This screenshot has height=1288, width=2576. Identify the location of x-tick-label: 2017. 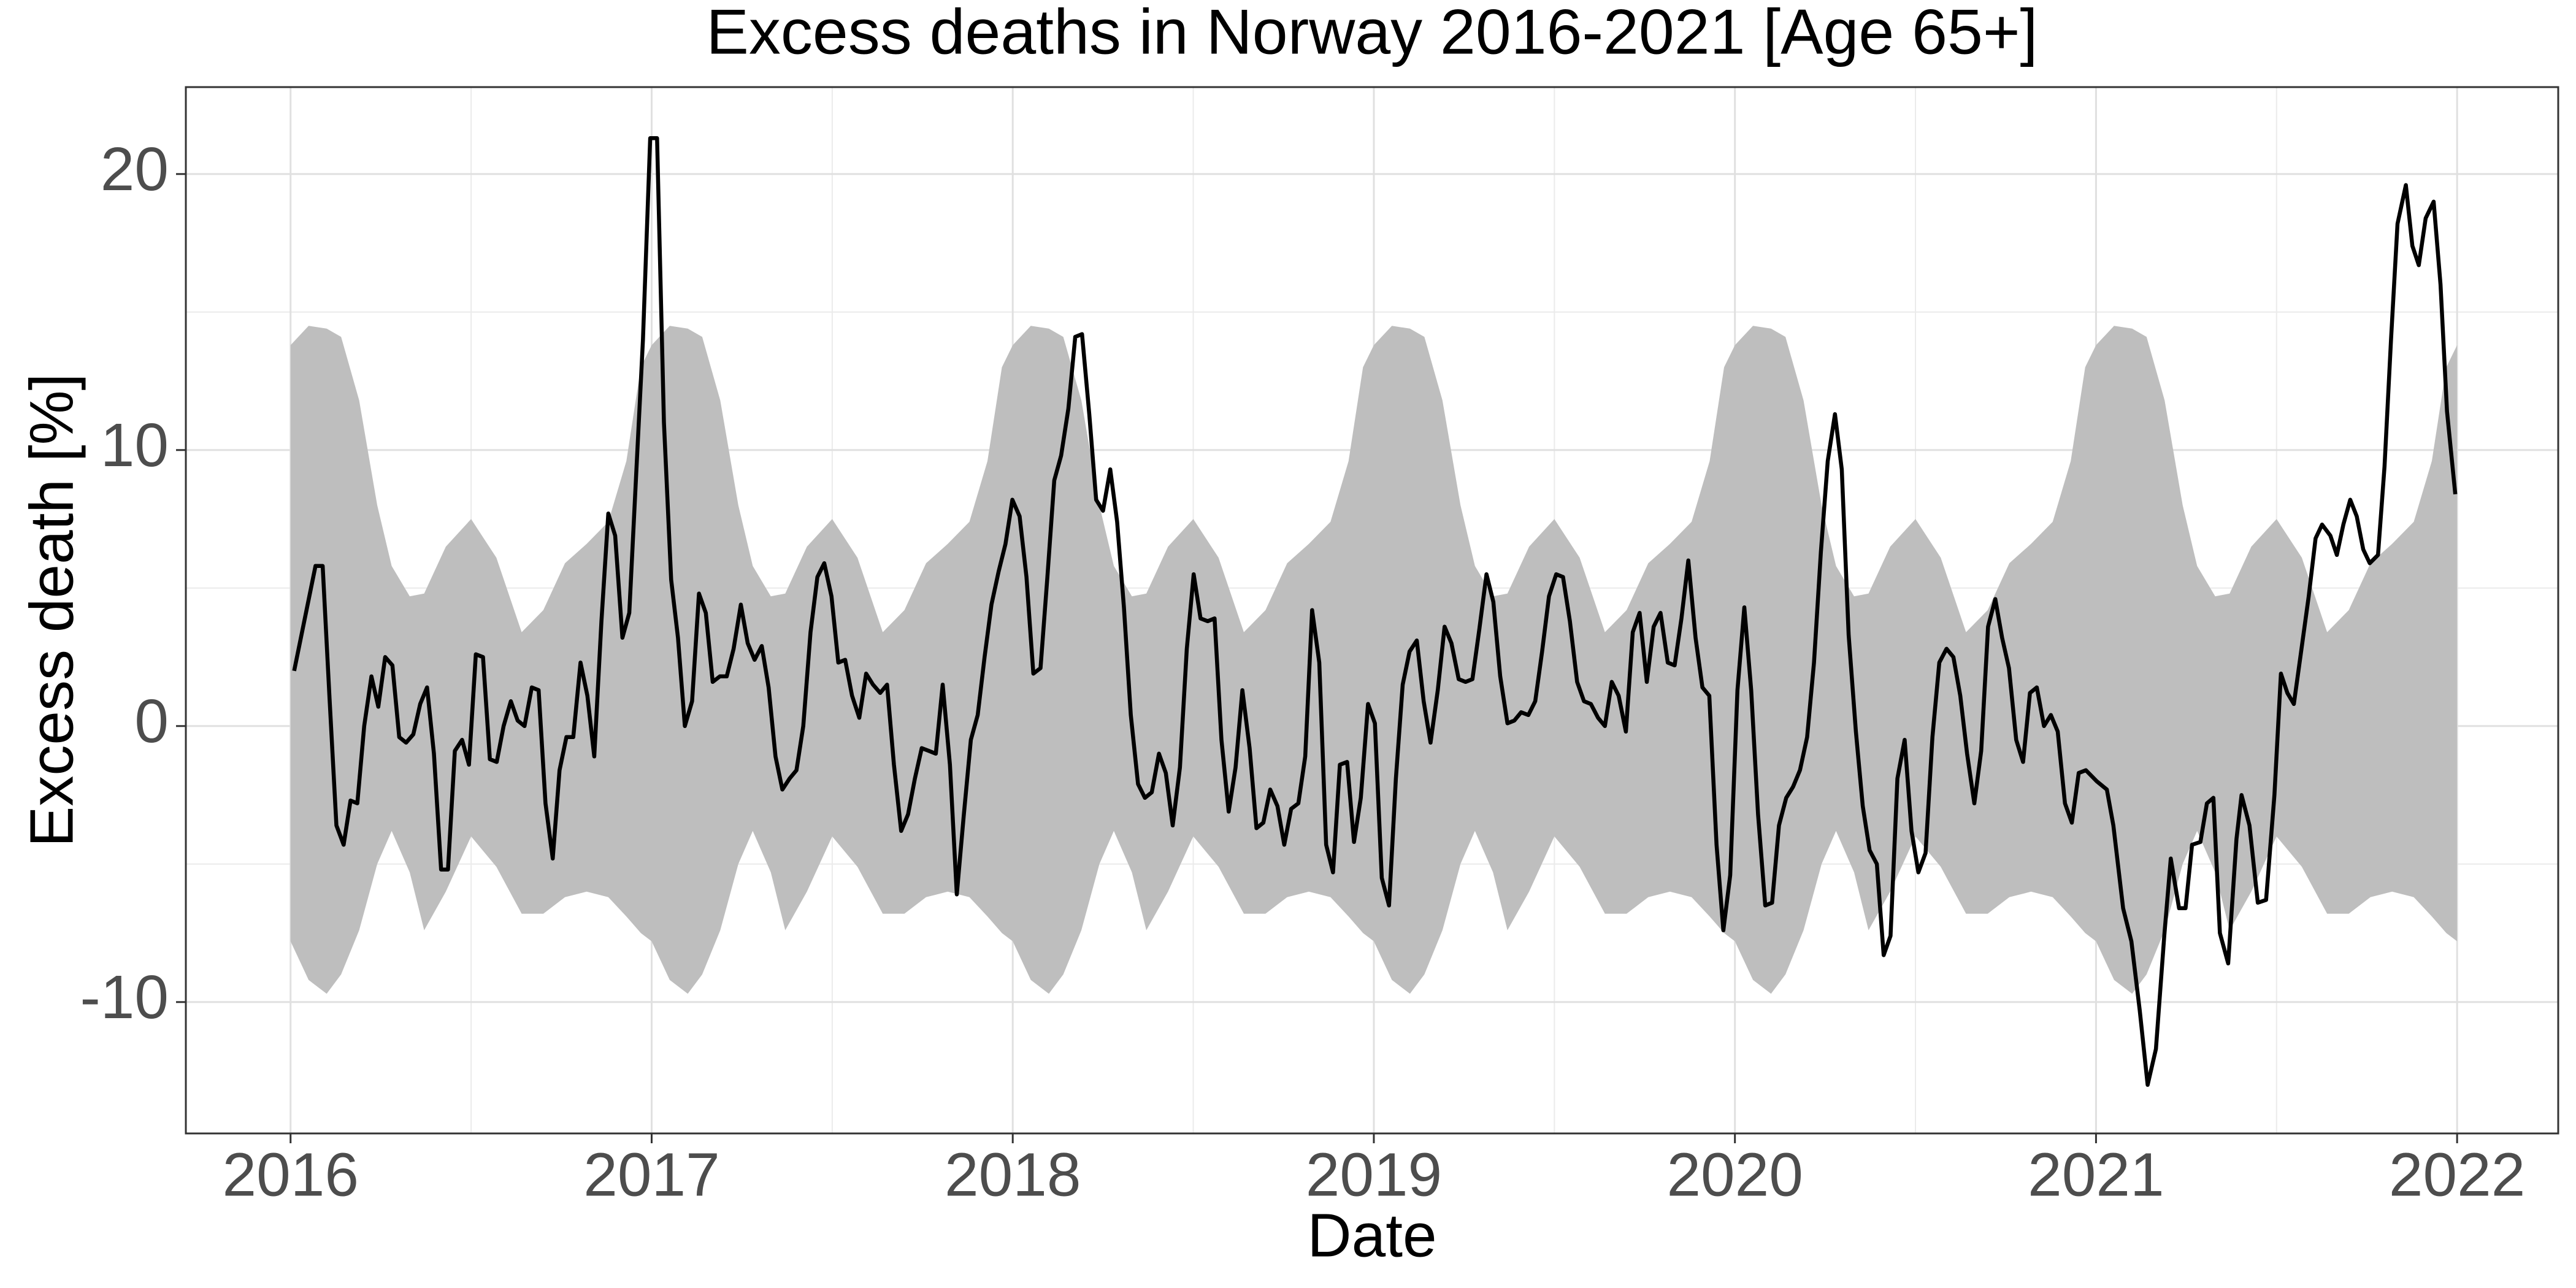
(651, 1174).